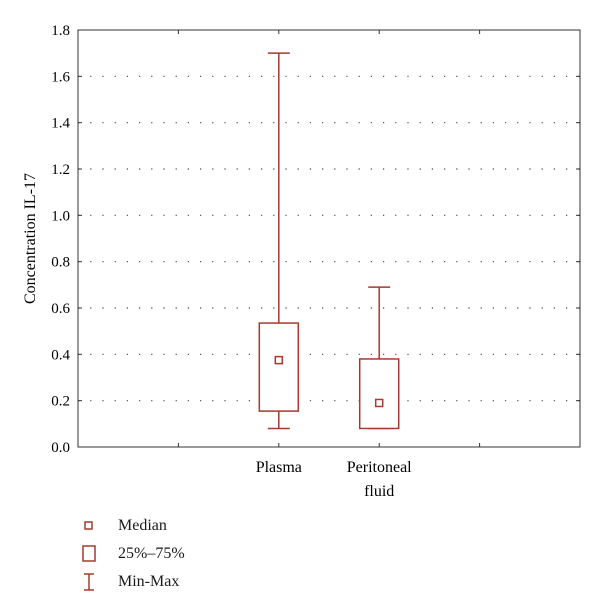  Describe the element at coordinates (379, 491) in the screenshot. I see `category-label-line: fluid` at that location.